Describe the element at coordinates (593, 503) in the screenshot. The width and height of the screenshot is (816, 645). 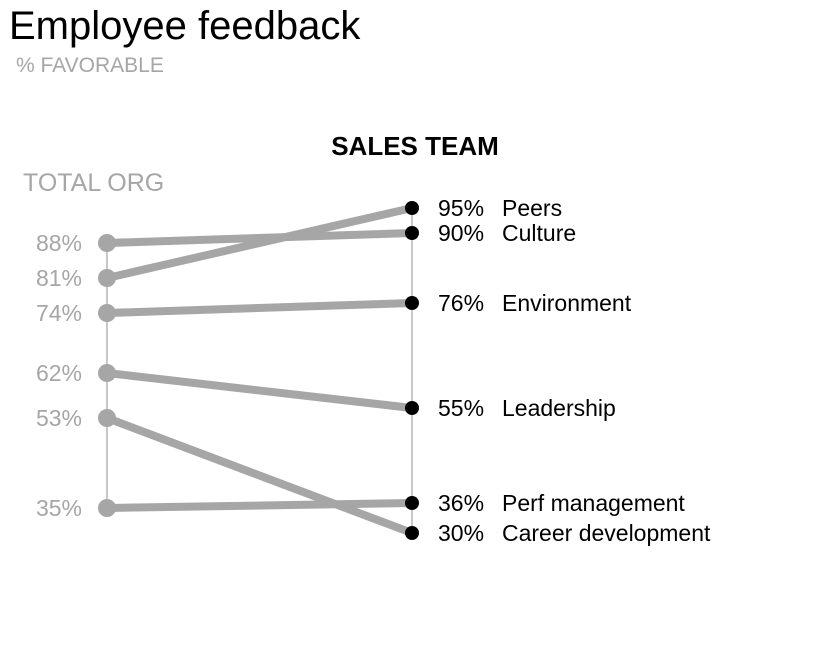
I see `category-label-perf-management: Perf management` at that location.